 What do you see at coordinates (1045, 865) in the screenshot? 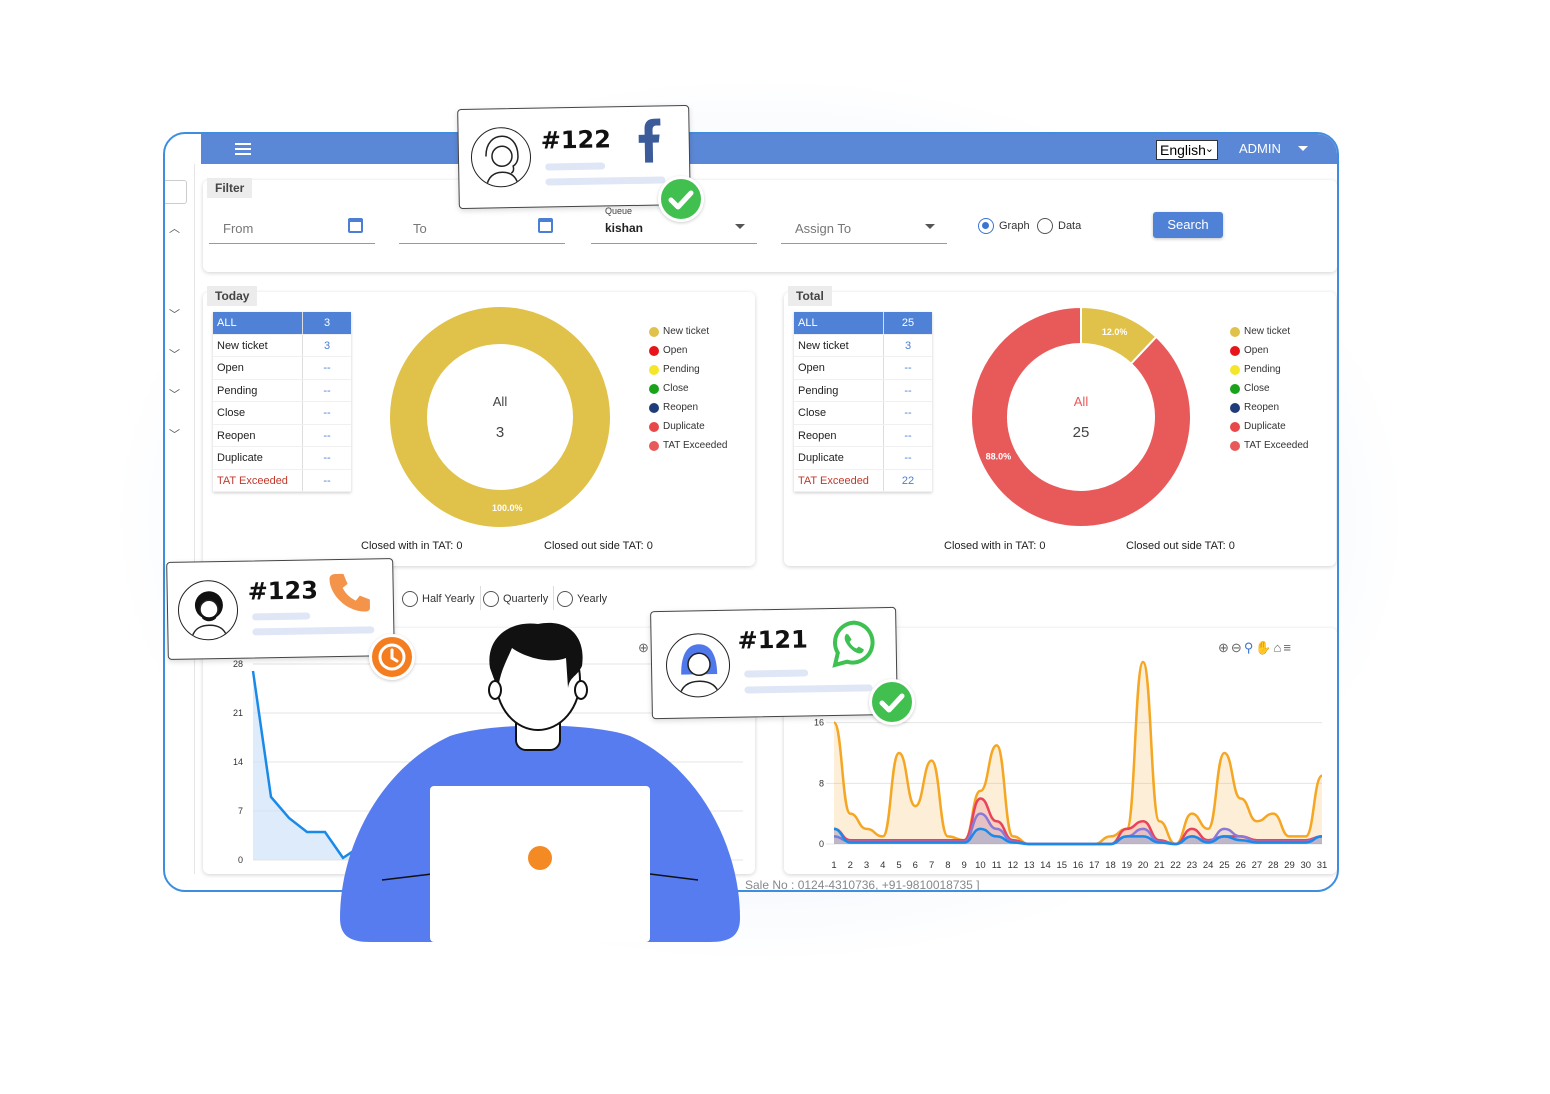
I see `x-tick-label: 14` at bounding box center [1045, 865].